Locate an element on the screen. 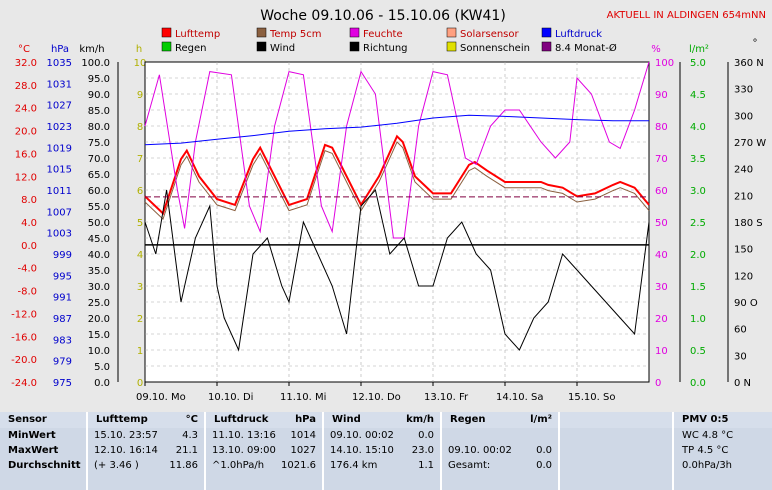 Image resolution: width=772 pixels, height=490 pixels. stats-pmv-row: WC 4.8 °C is located at coordinates (708, 435).